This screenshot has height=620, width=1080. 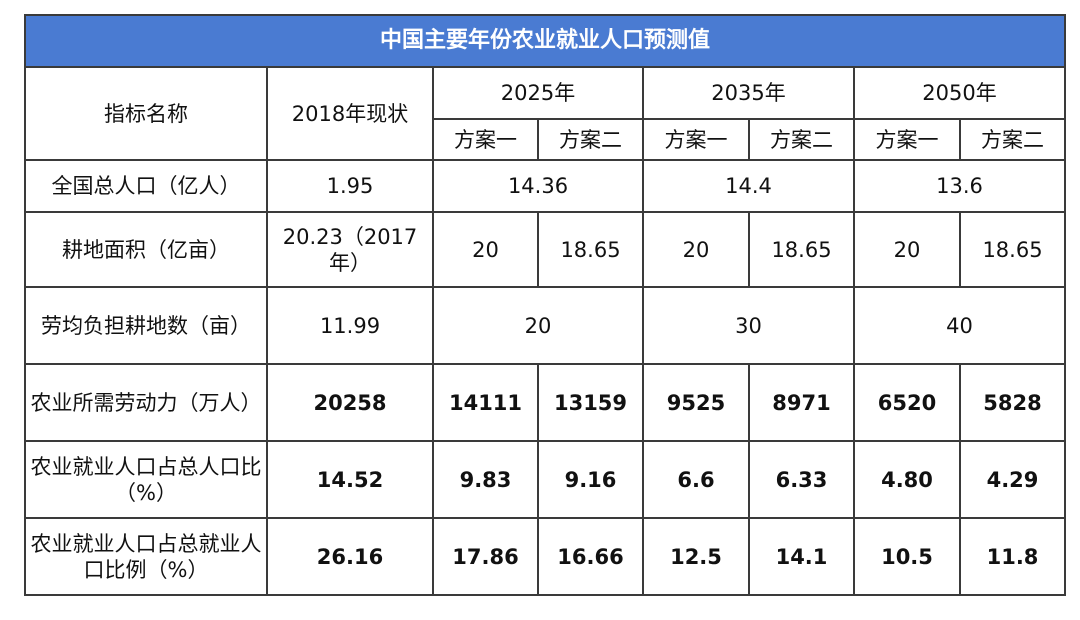 I want to click on cell-2025: 14.36, so click(x=538, y=186).